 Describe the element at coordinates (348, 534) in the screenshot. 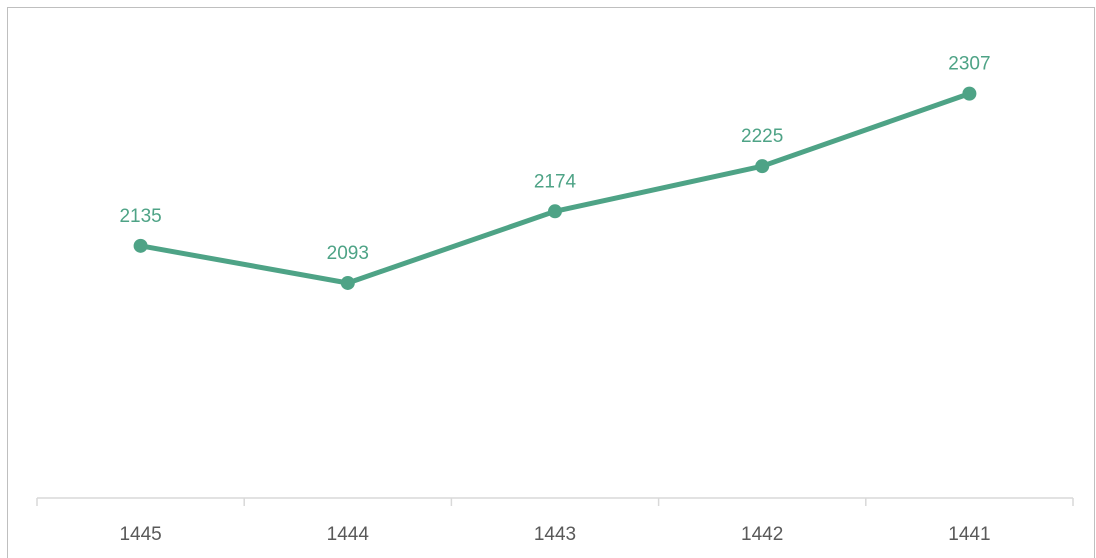

I see `x-tick-label: 1444` at that location.